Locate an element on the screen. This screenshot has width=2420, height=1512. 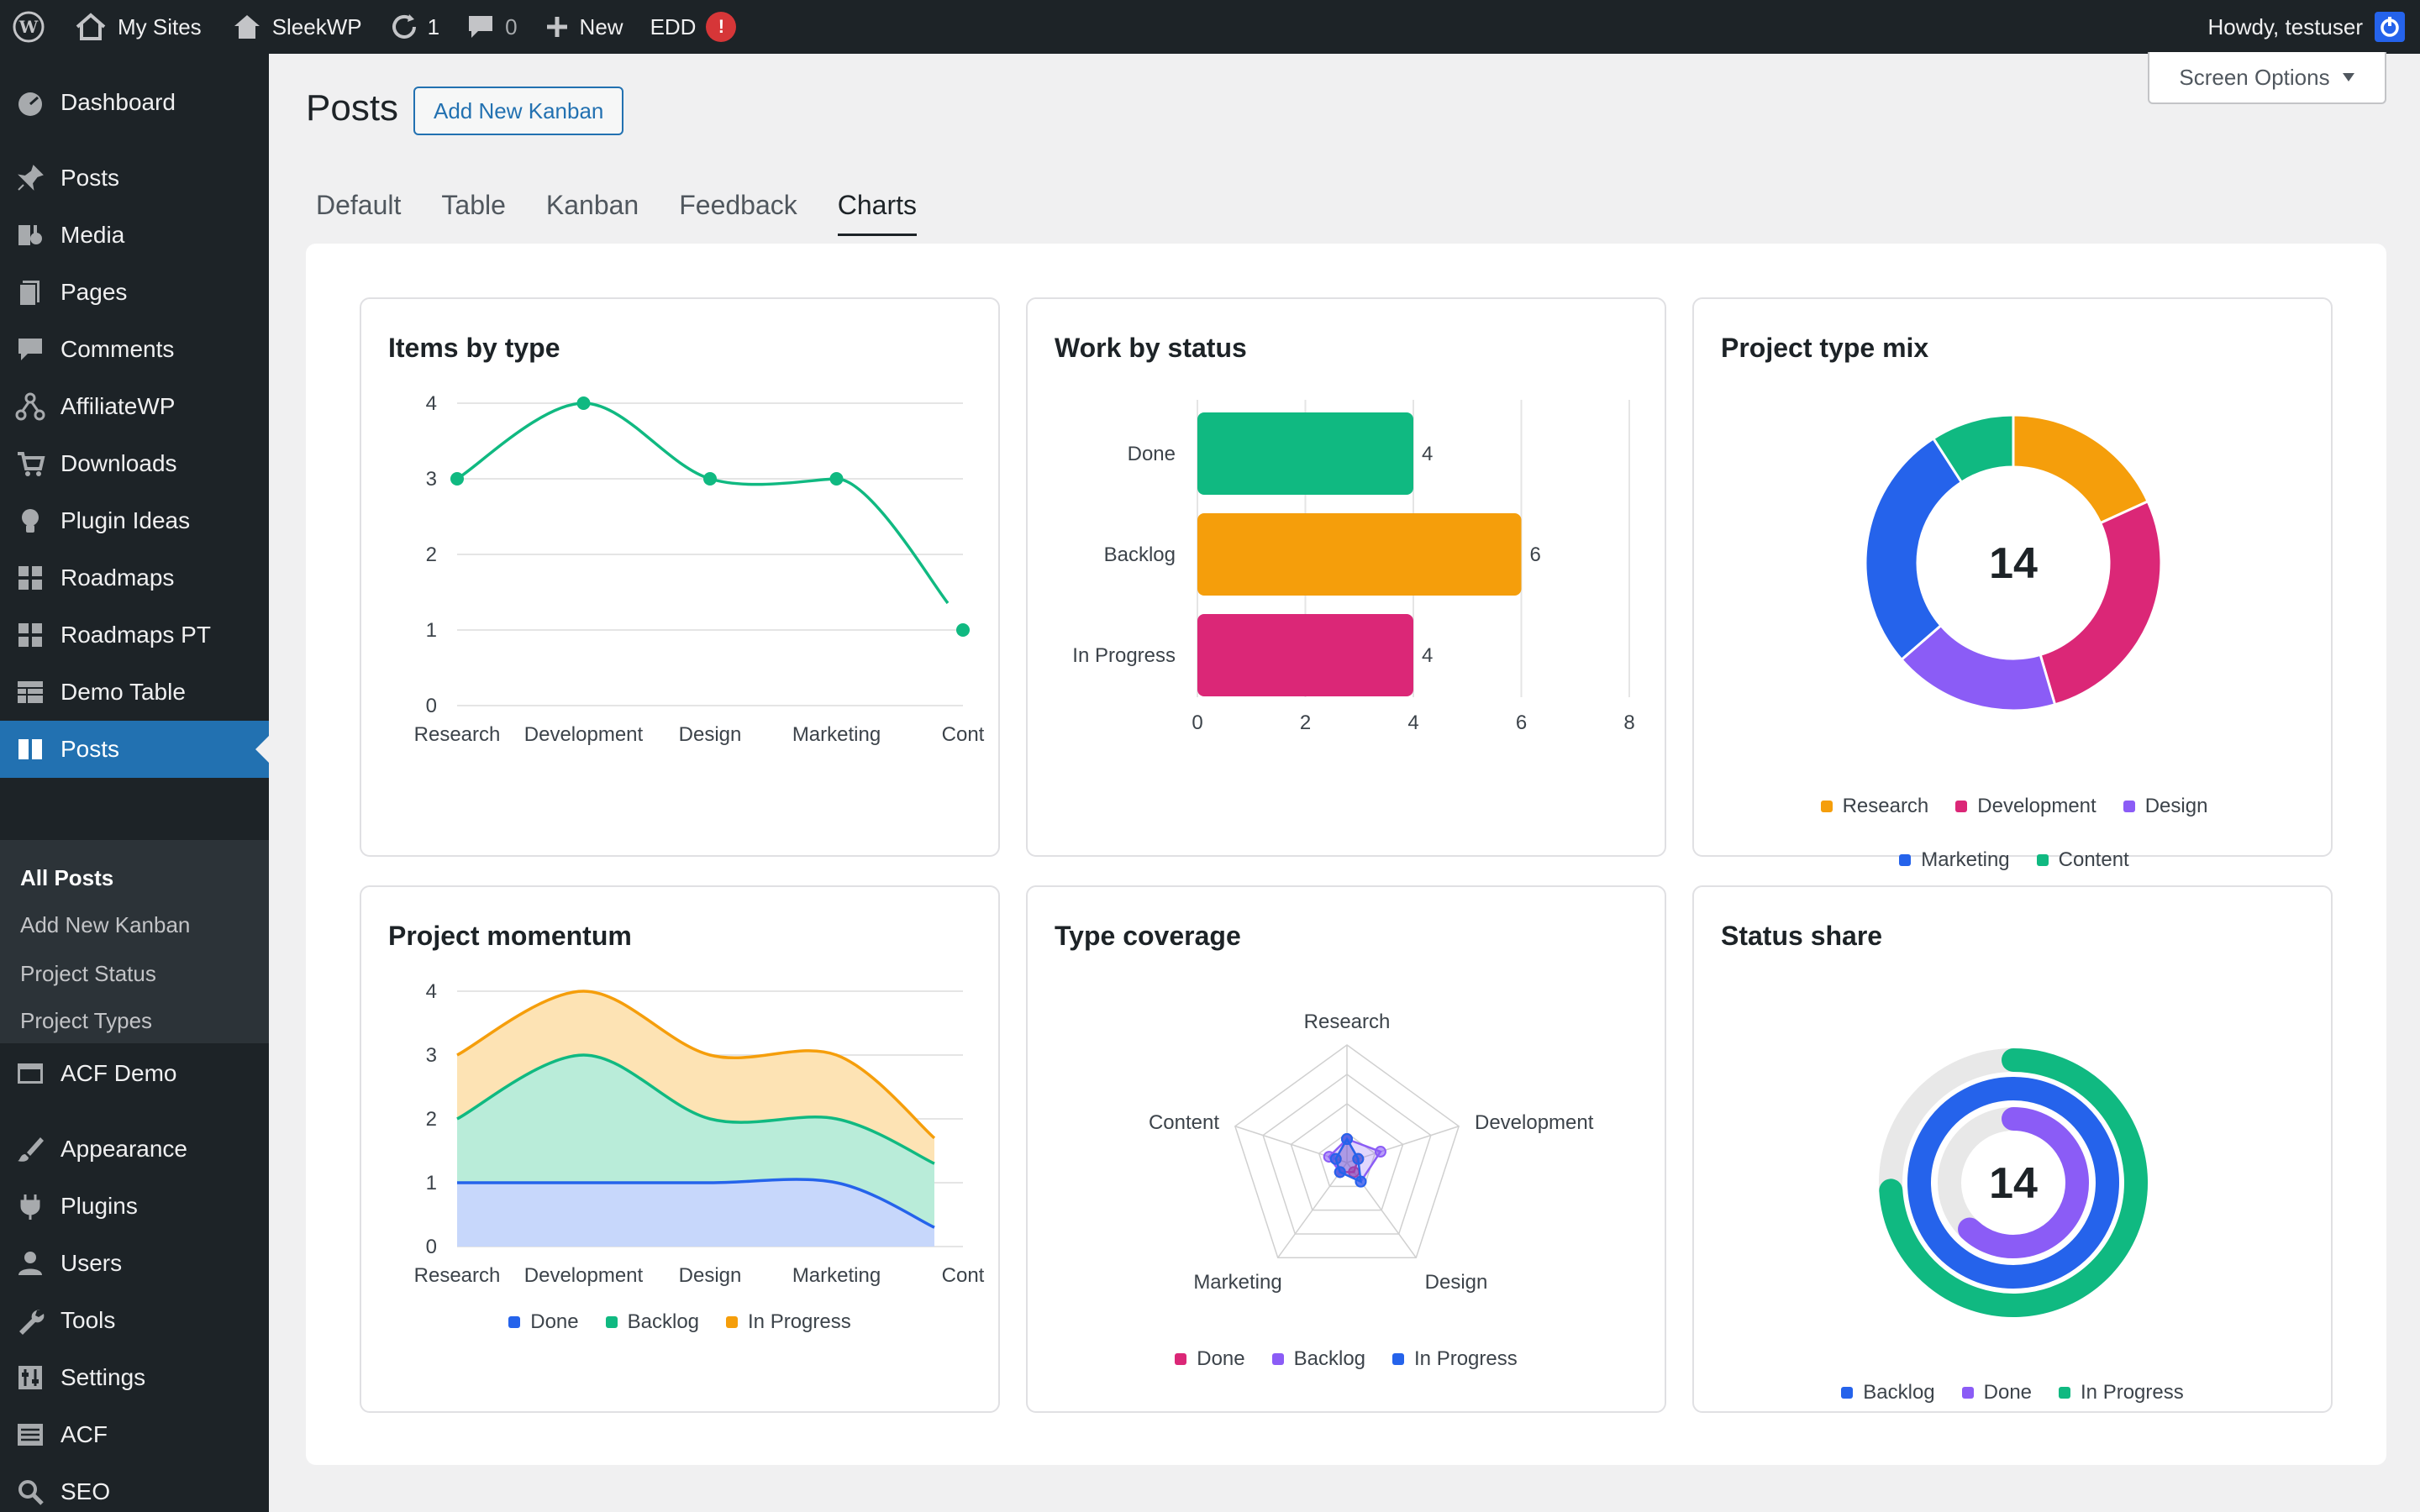
sidebar-item-label: SEO is located at coordinates (85, 1491).